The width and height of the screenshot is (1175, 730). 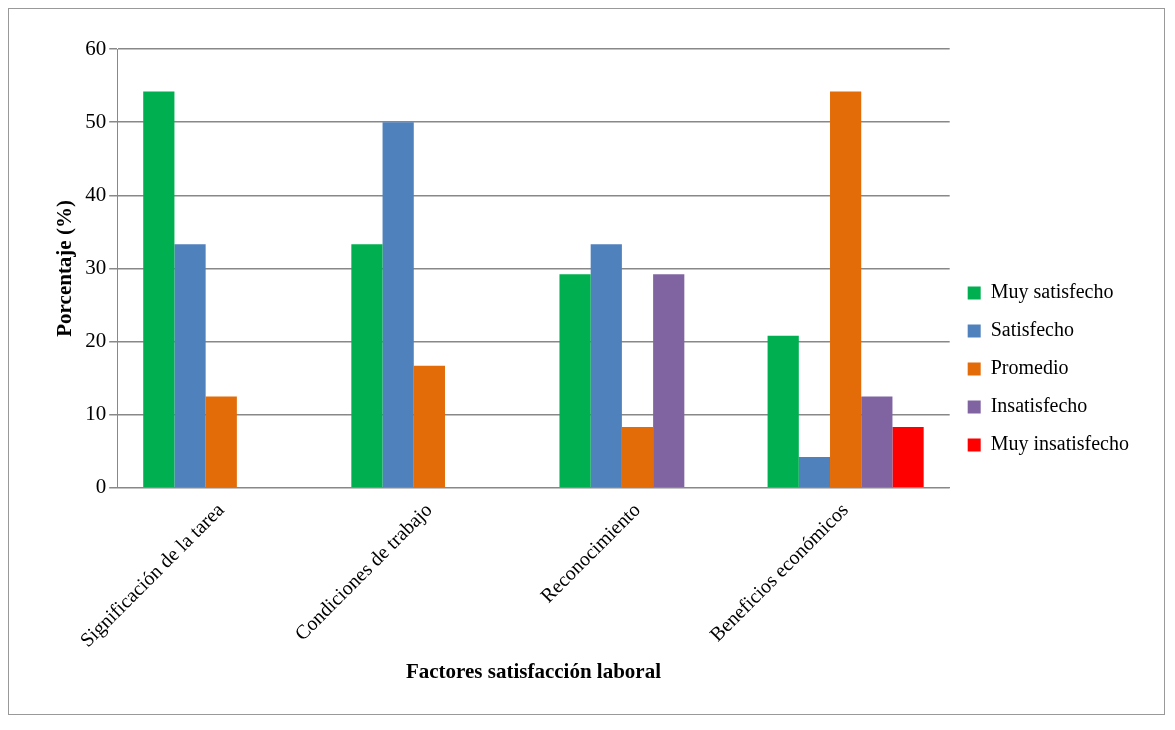 I want to click on y-tick-label: 0, so click(x=101, y=486).